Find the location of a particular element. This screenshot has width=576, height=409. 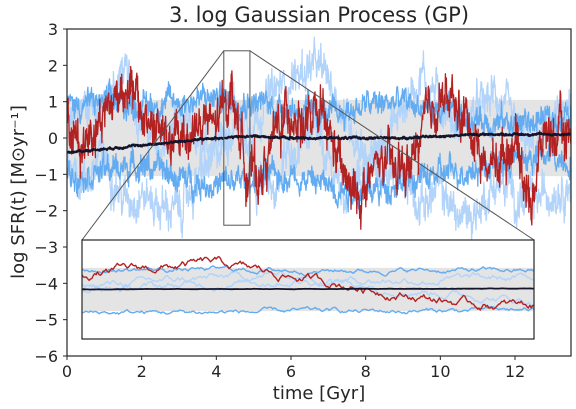

y-axis: −6 −5 −4 −3 −2 −1 0 1 2 3 is located at coordinates (50, 193).